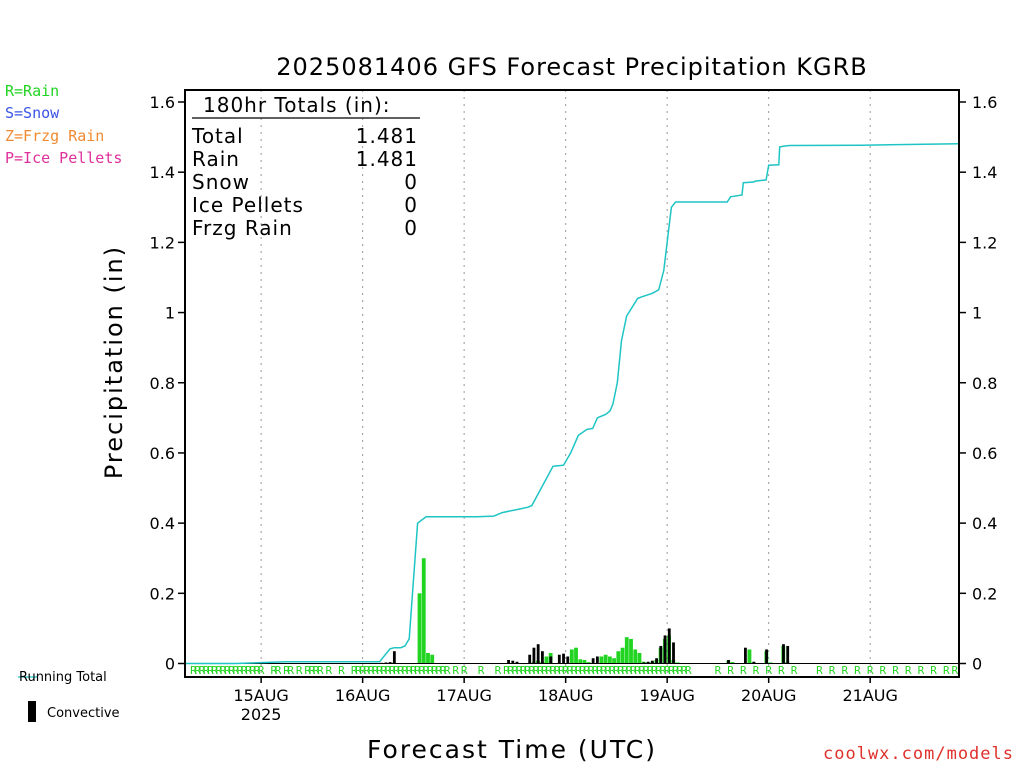  What do you see at coordinates (984, 102) in the screenshot?
I see `y-tick-label-right: 1.6` at bounding box center [984, 102].